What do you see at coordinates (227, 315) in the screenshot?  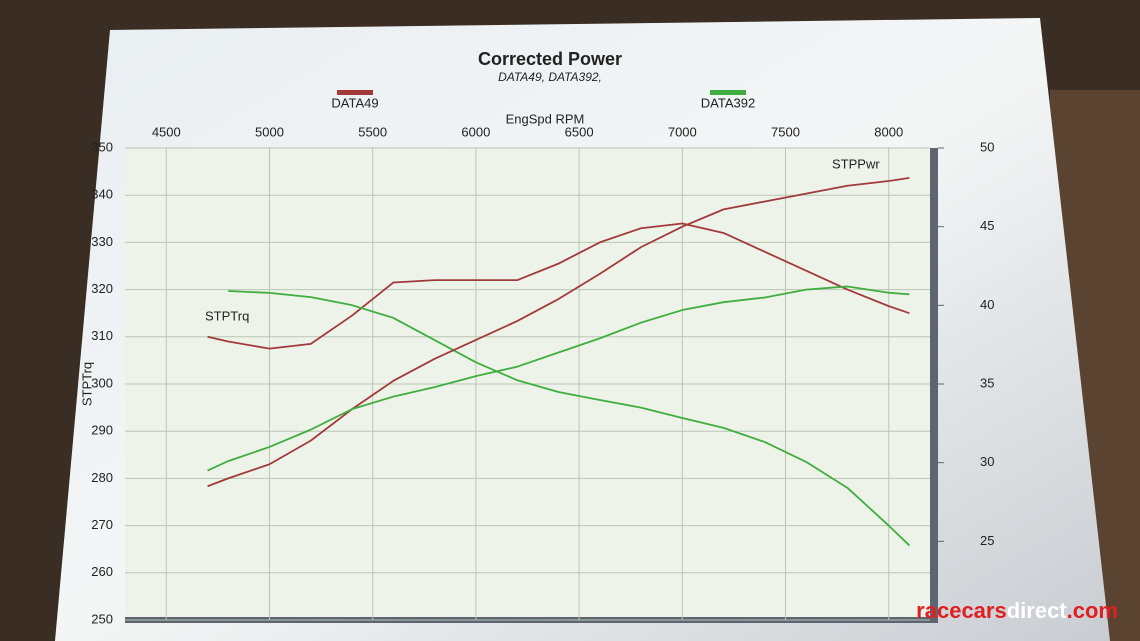 I see `annotation: STPTrq` at bounding box center [227, 315].